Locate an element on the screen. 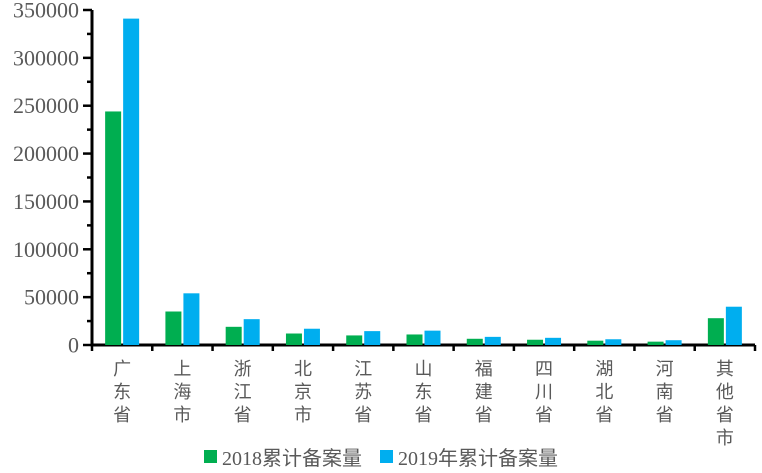 The height and width of the screenshot is (473, 762). y-tick-label: 0 is located at coordinates (73, 345).